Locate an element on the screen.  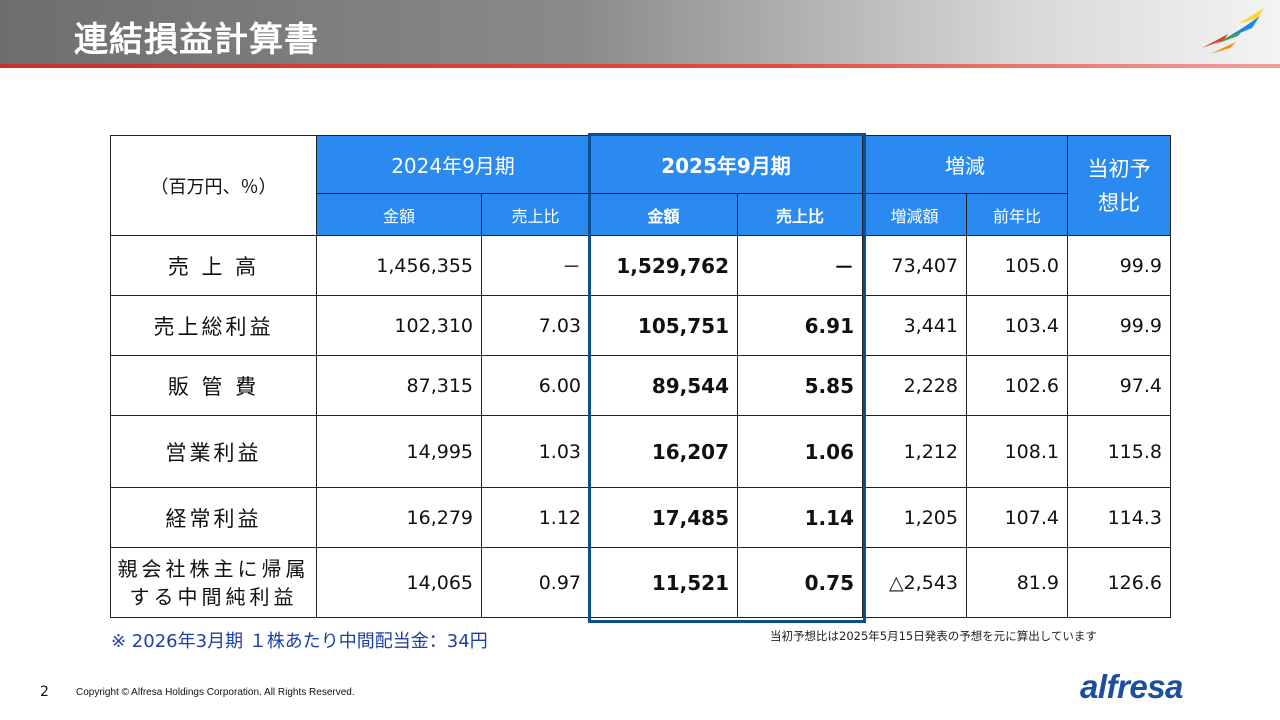
cell-prev-amount: 102,310 is located at coordinates (399, 325).